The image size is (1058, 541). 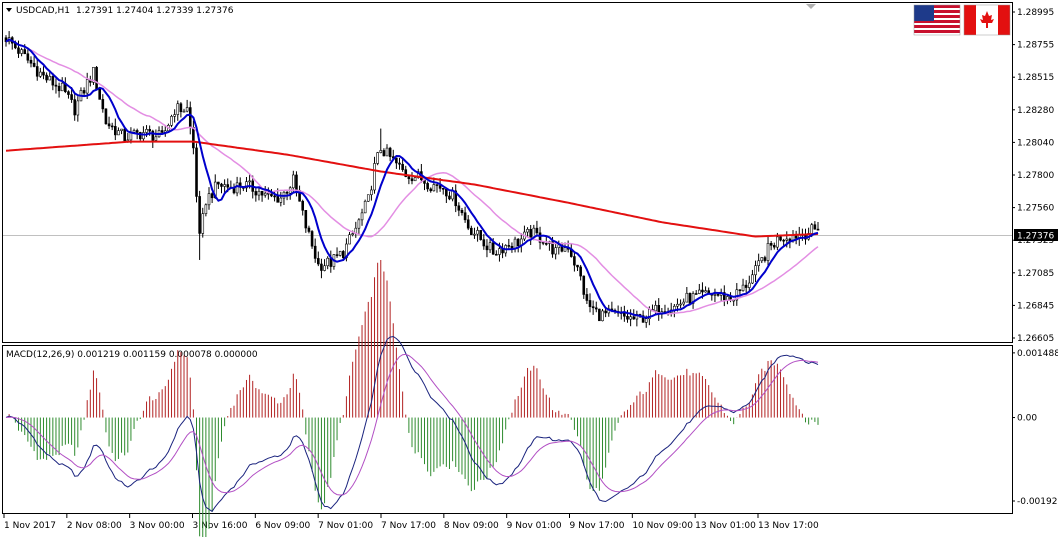 I want to click on symbol-menu-icon, so click(x=9, y=10).